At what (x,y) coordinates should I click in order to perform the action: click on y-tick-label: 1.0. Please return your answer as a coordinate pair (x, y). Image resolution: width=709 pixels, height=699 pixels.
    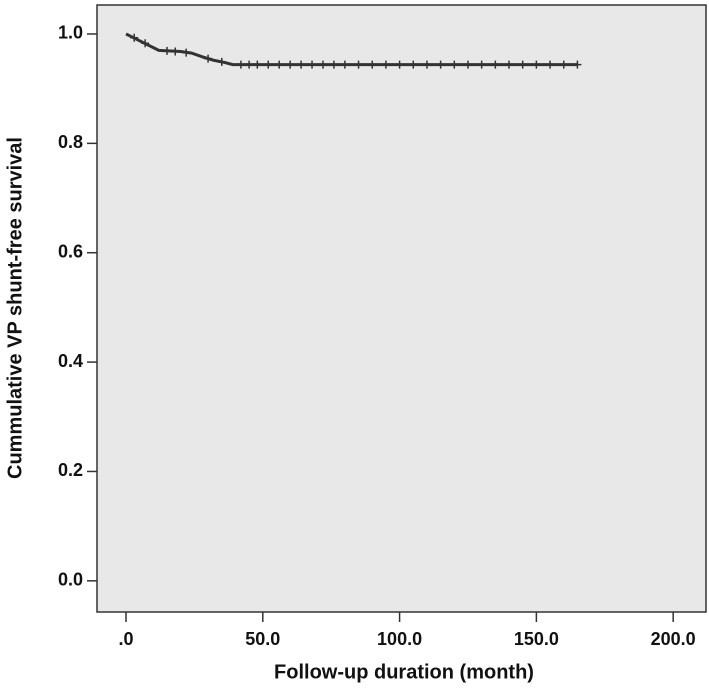
    Looking at the image, I should click on (70, 33).